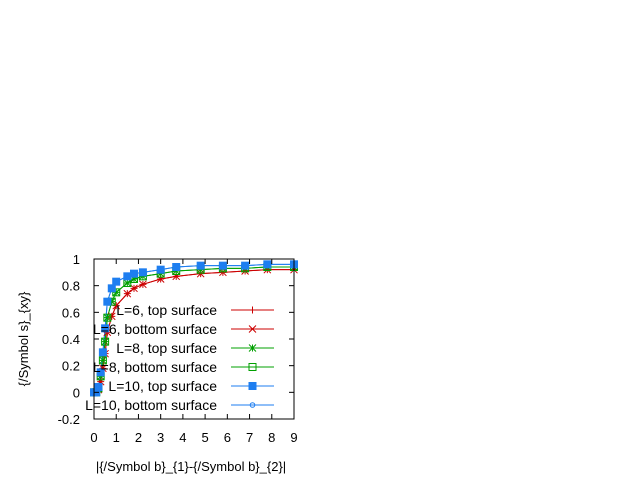  Describe the element at coordinates (166, 348) in the screenshot. I see `legend-label: L=8, top surface` at that location.